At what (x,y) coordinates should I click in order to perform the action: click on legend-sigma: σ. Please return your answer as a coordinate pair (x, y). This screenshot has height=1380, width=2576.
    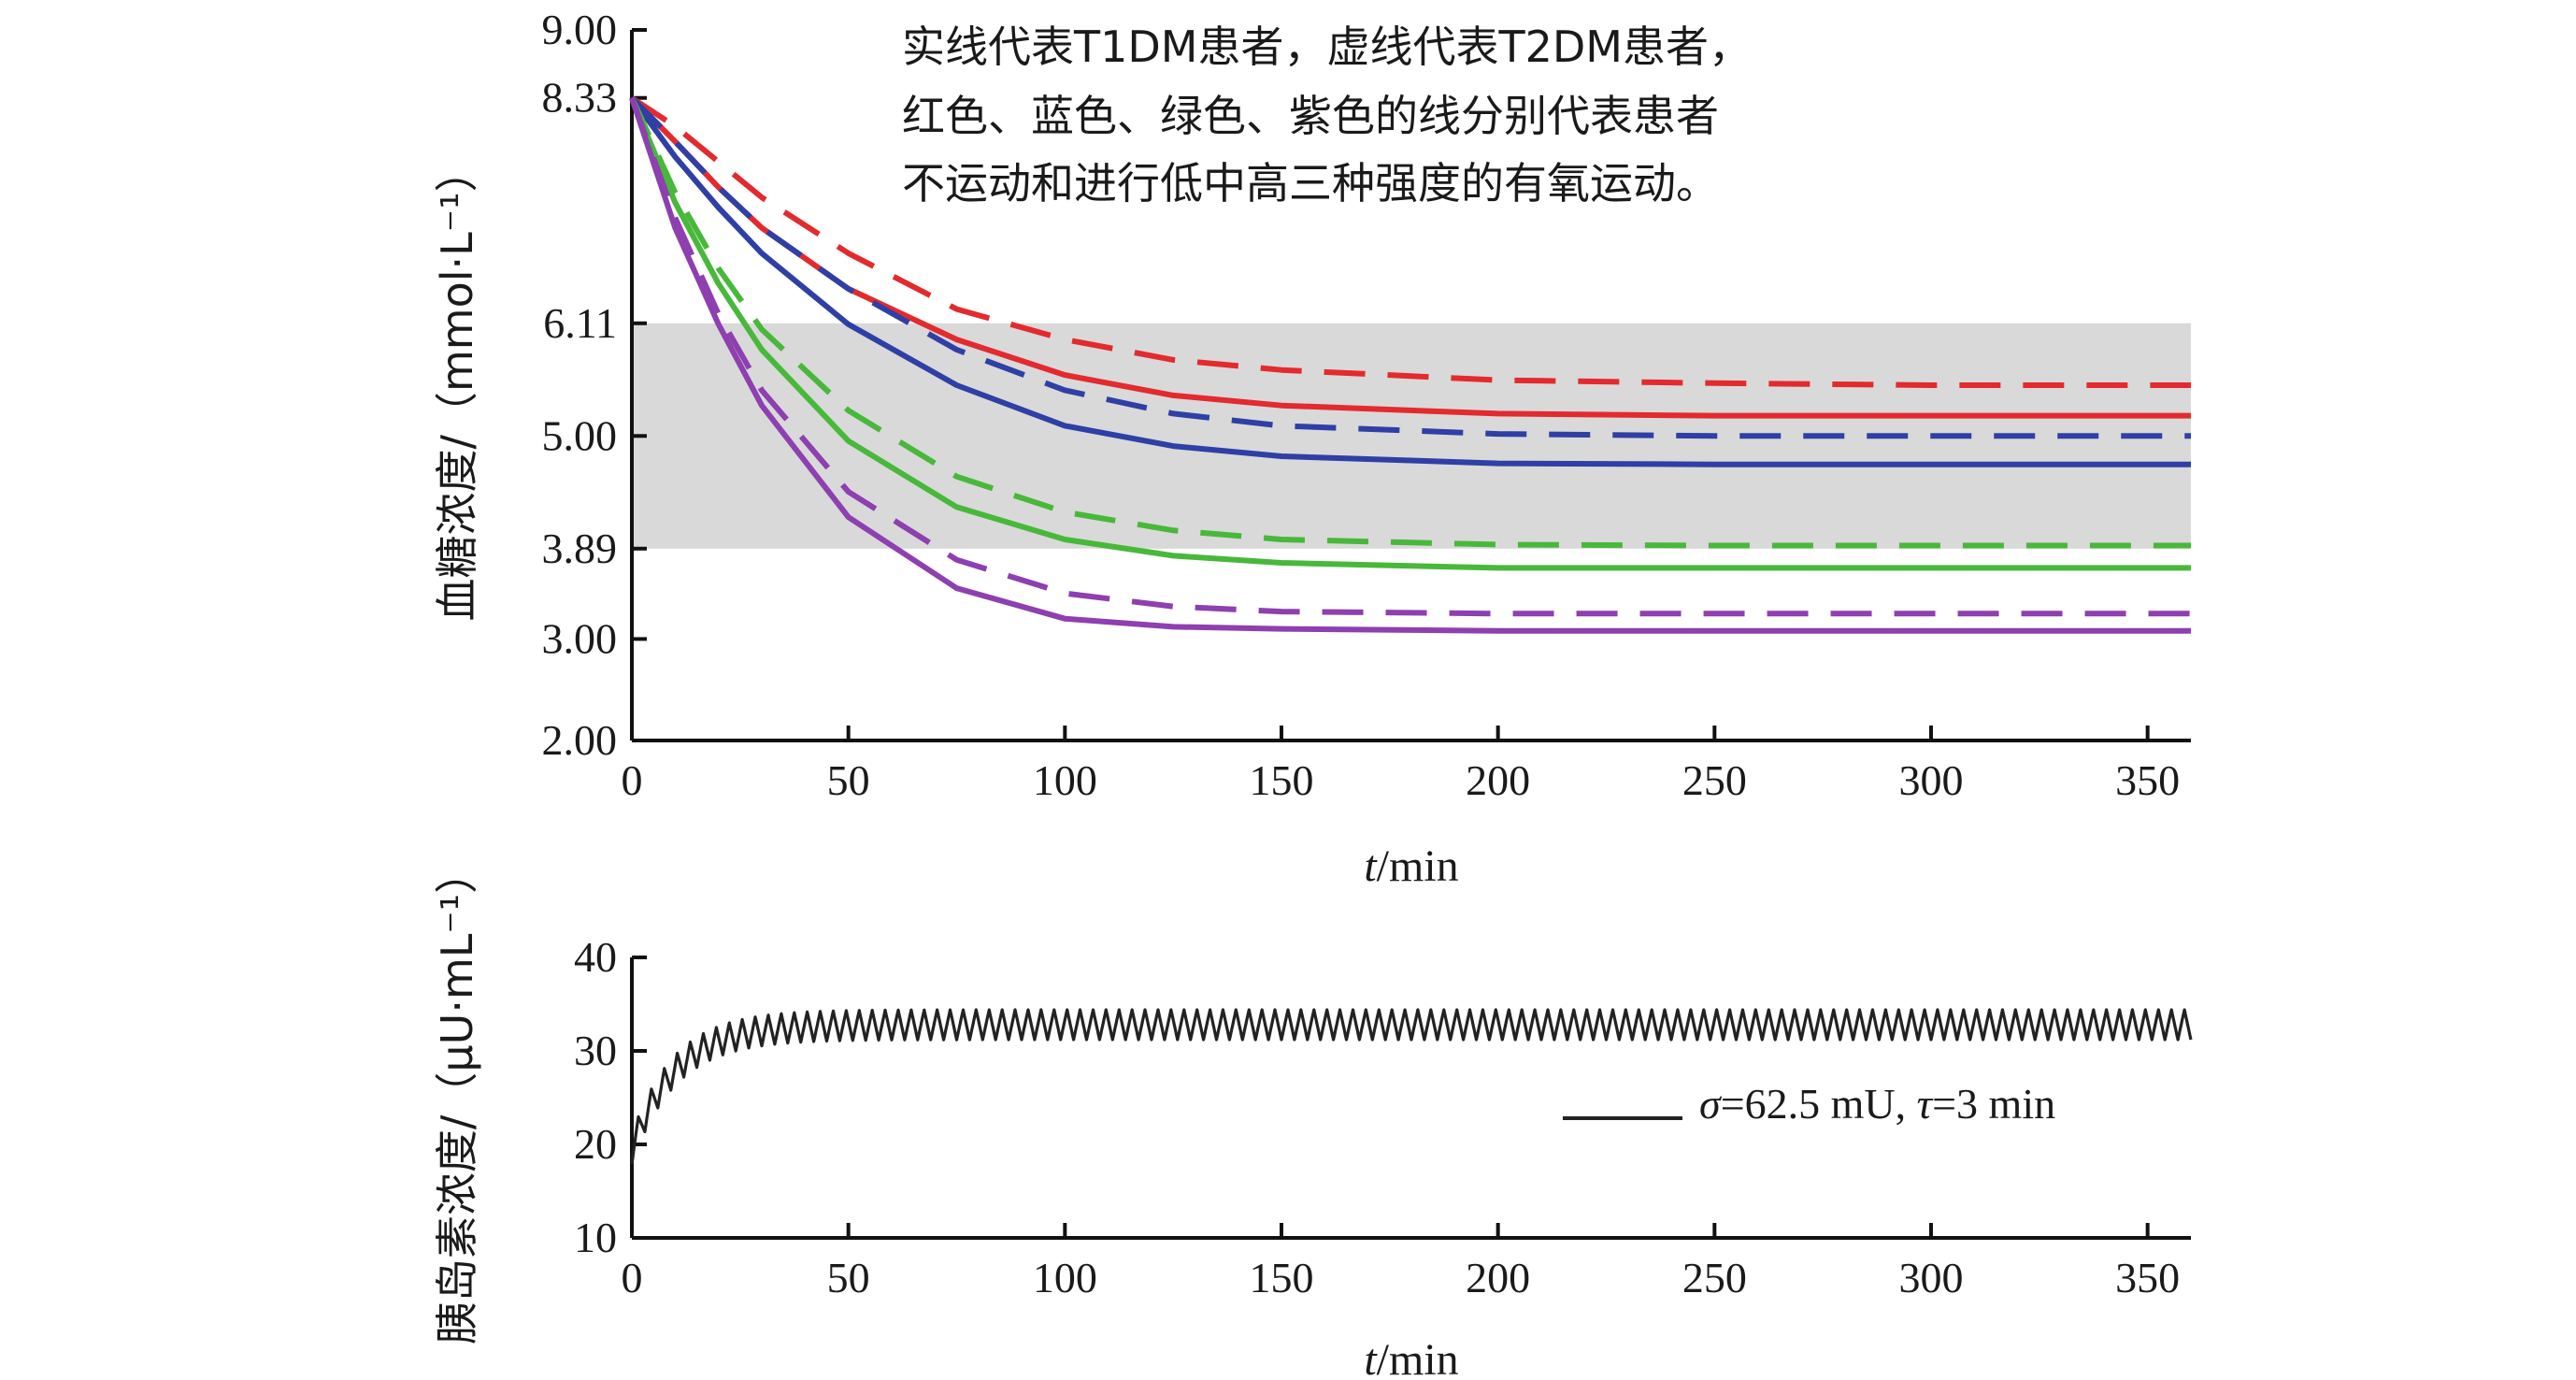
    Looking at the image, I should click on (1710, 1104).